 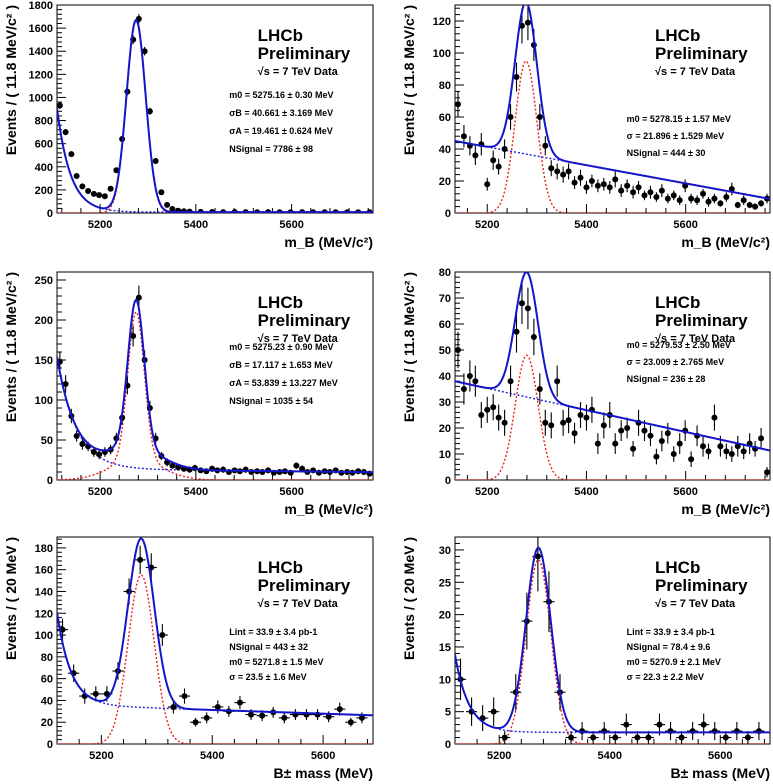 I want to click on preliminary-label: Preliminary, so click(x=701, y=320).